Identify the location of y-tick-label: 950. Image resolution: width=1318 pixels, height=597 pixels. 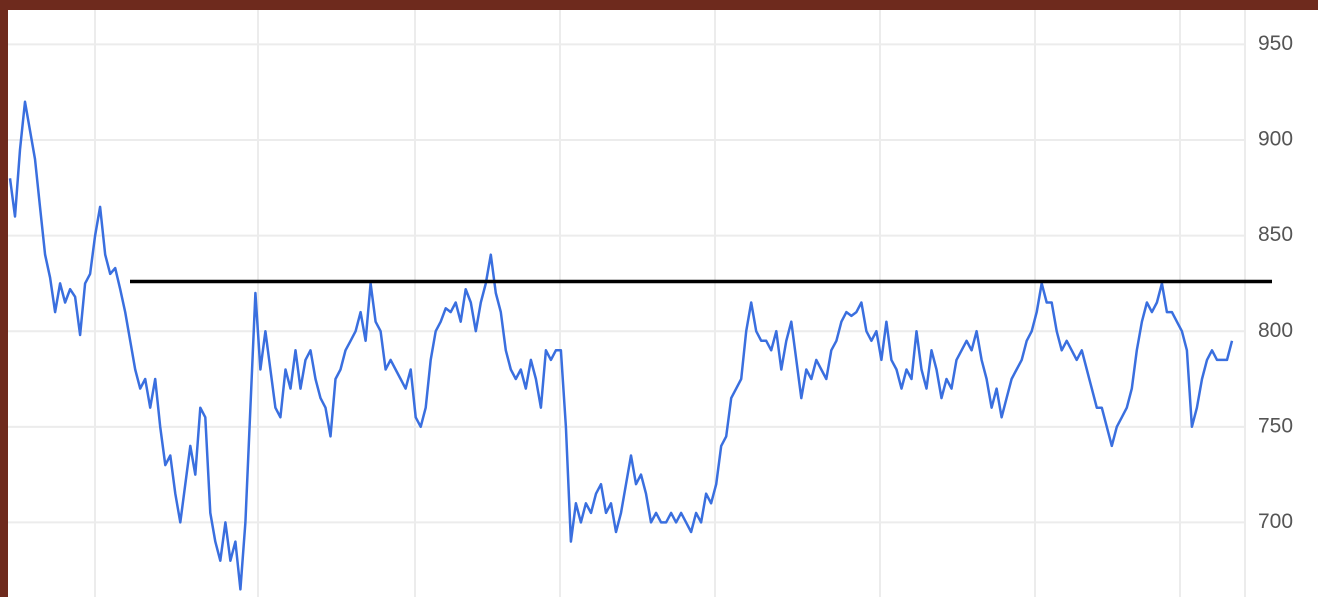
(1275, 43).